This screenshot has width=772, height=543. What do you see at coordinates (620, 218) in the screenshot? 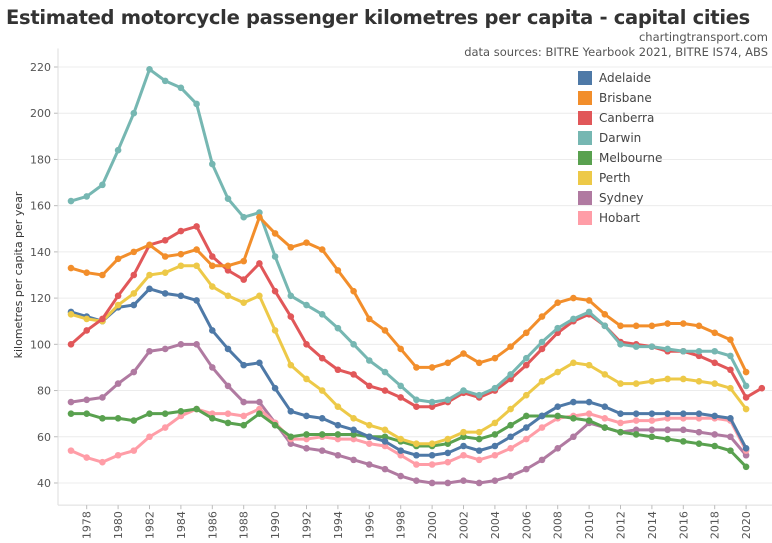
I see `legend-item-hobart: Hobart` at bounding box center [620, 218].